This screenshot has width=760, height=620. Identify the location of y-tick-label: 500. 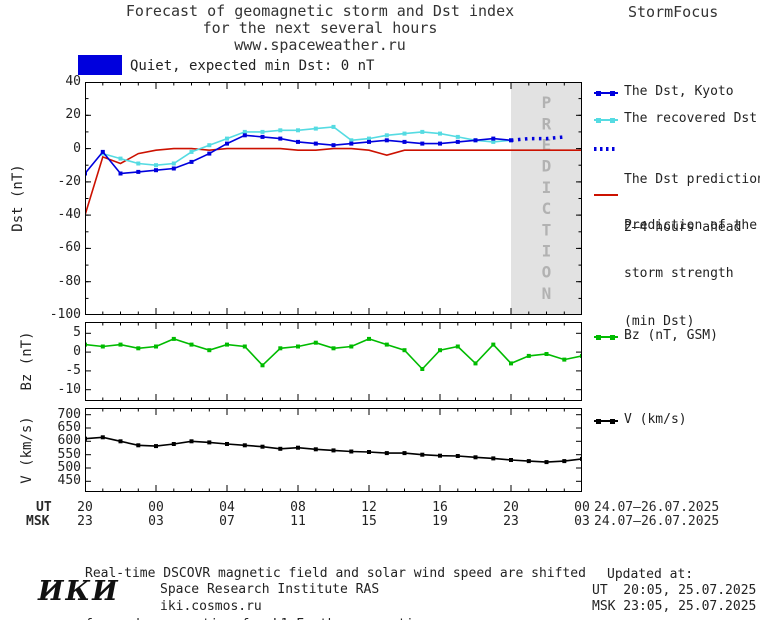
(69, 467).